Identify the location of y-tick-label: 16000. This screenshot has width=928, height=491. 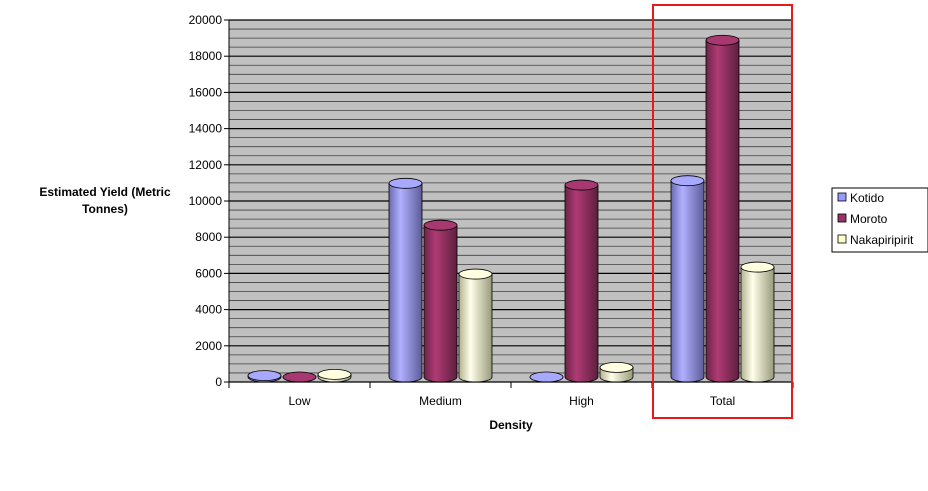
(206, 92).